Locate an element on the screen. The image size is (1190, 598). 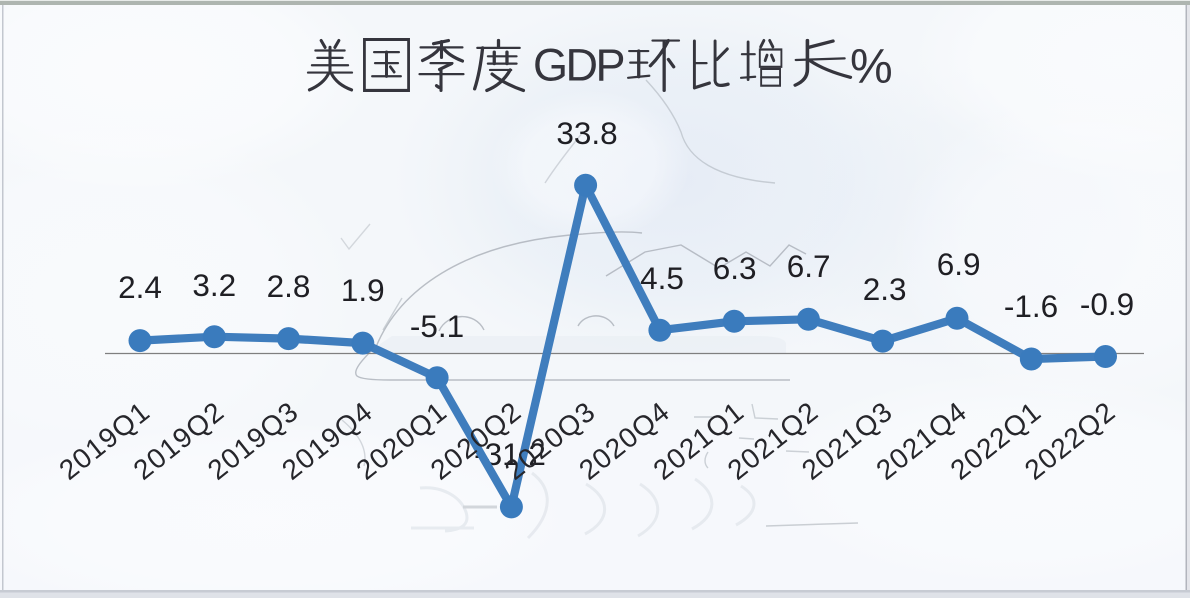
svg-text: 3.2 is located at coordinates (214, 285).